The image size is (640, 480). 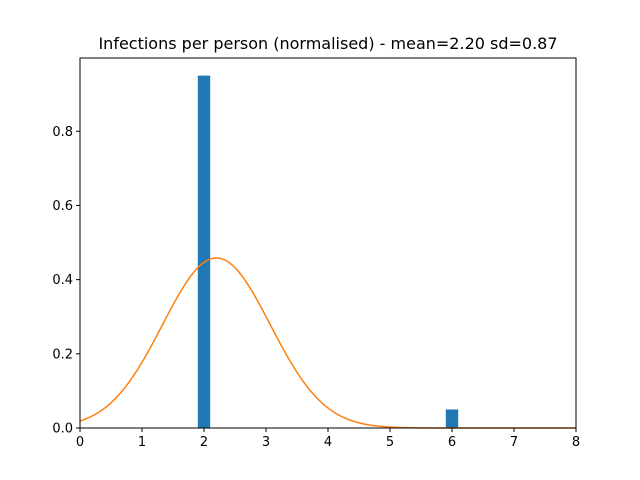 What do you see at coordinates (142, 442) in the screenshot?
I see `x-tick-label: 1` at bounding box center [142, 442].